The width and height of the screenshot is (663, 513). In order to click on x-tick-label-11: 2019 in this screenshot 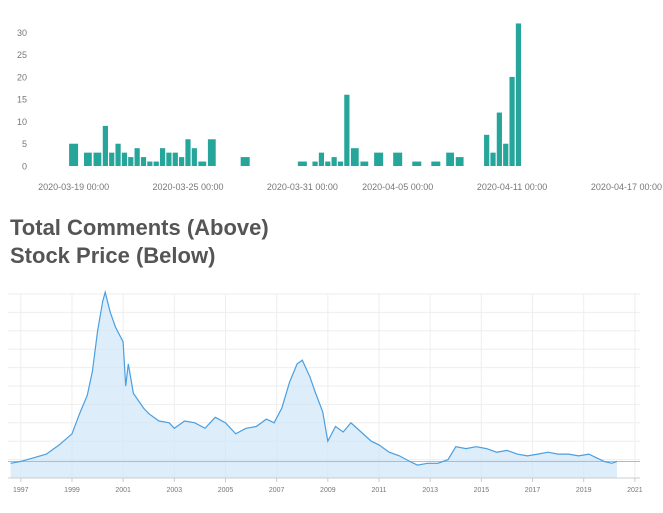, I will do `click(584, 490)`.